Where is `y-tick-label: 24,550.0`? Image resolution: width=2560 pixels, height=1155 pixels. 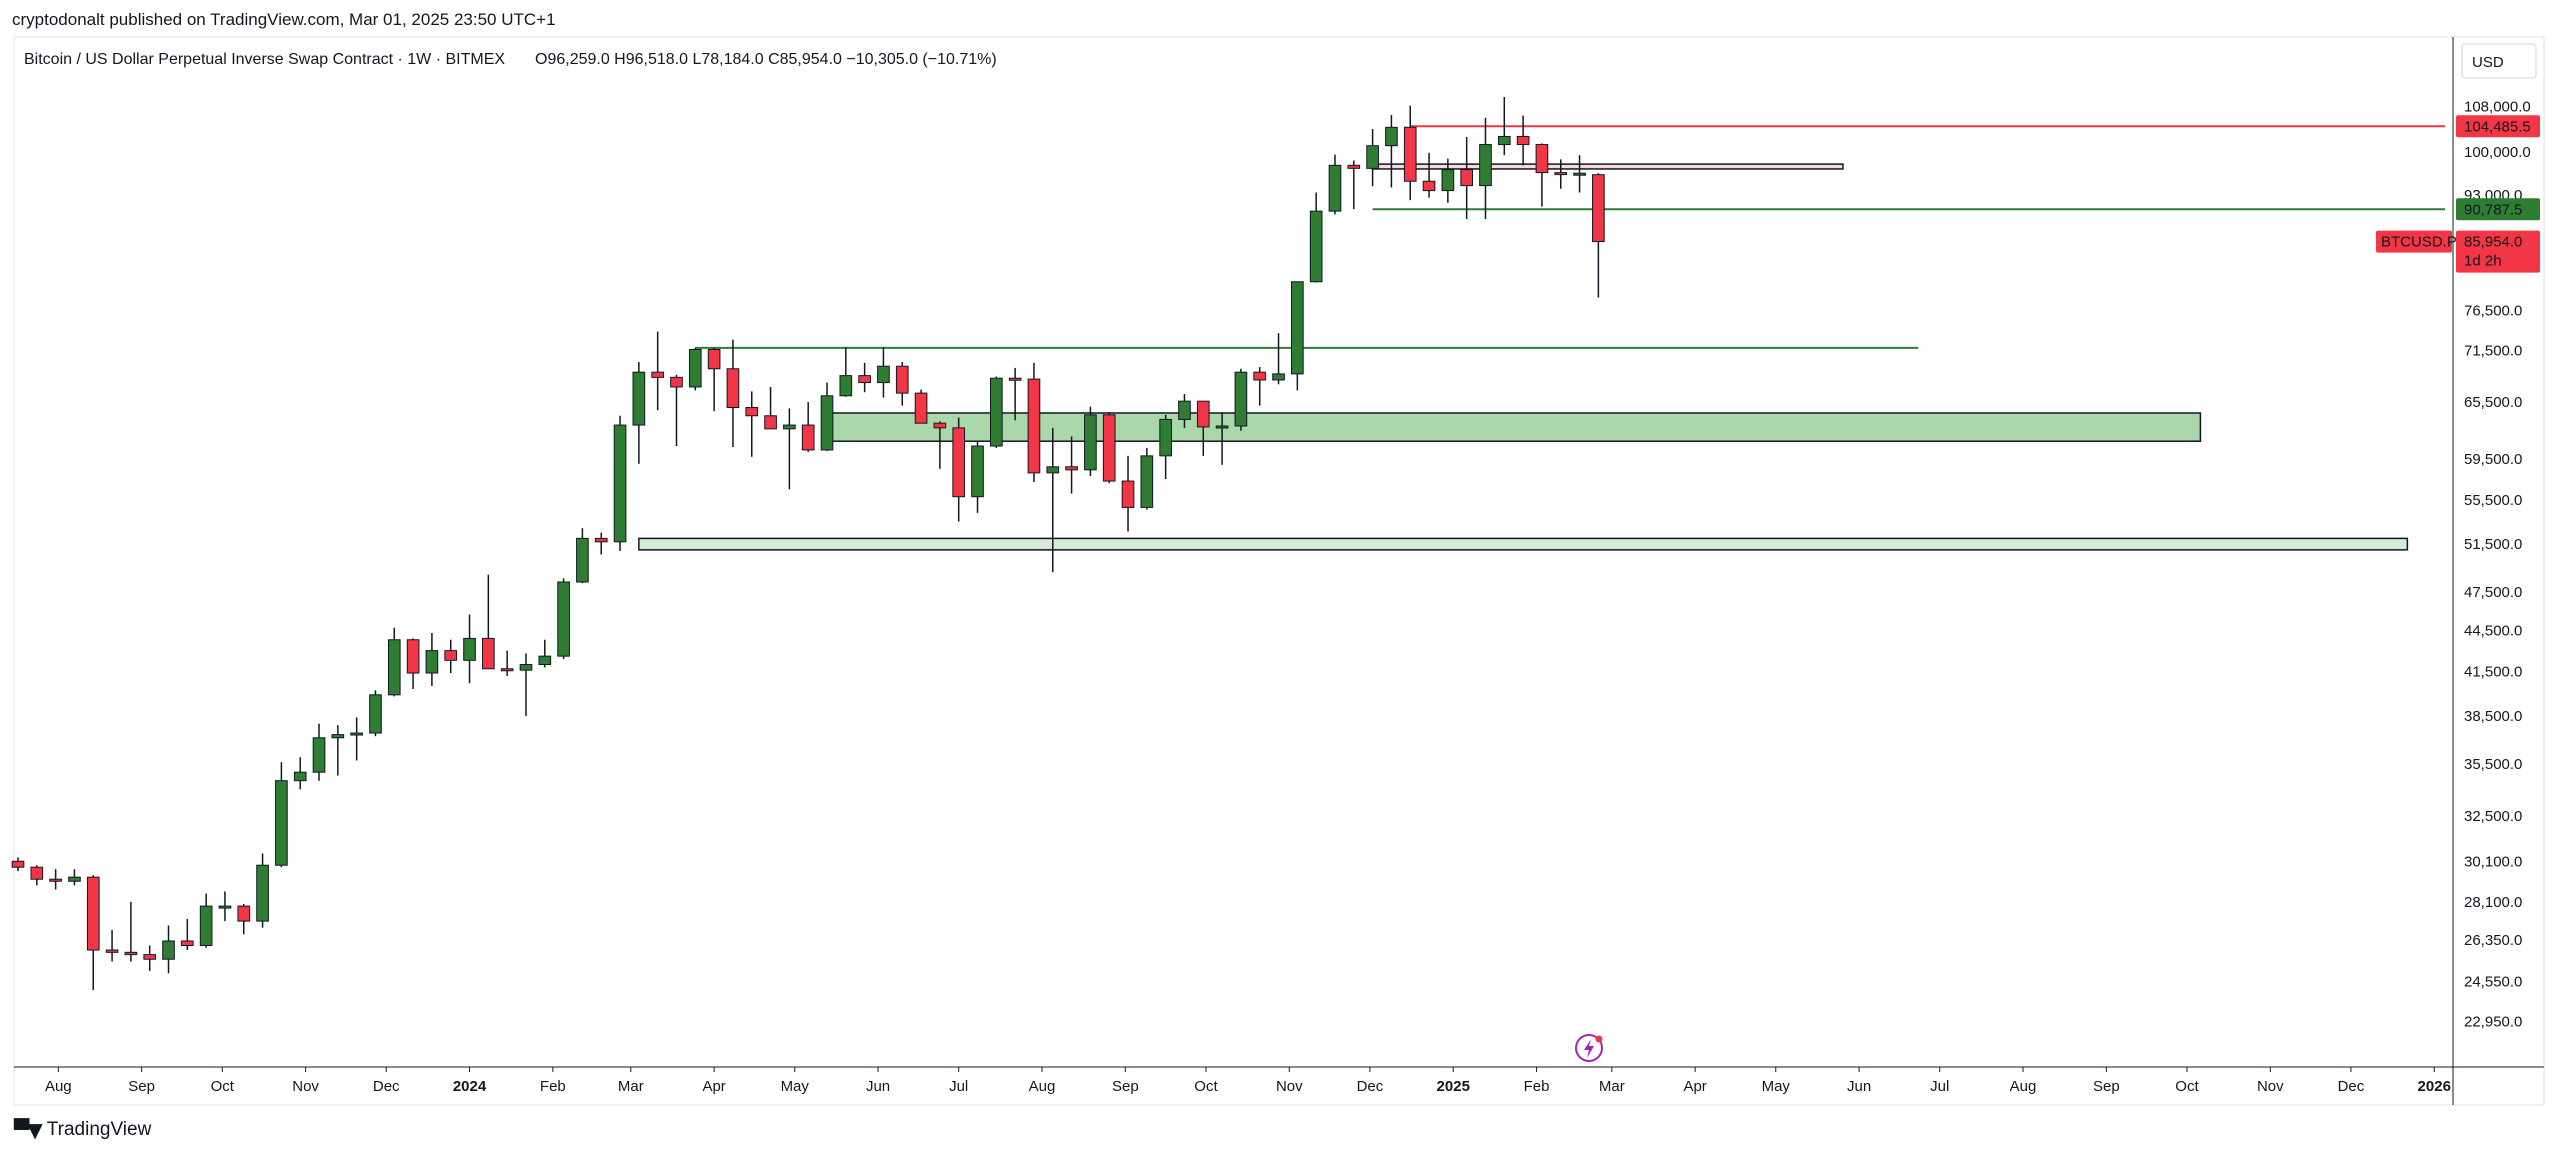 y-tick-label: 24,550.0 is located at coordinates (2493, 982).